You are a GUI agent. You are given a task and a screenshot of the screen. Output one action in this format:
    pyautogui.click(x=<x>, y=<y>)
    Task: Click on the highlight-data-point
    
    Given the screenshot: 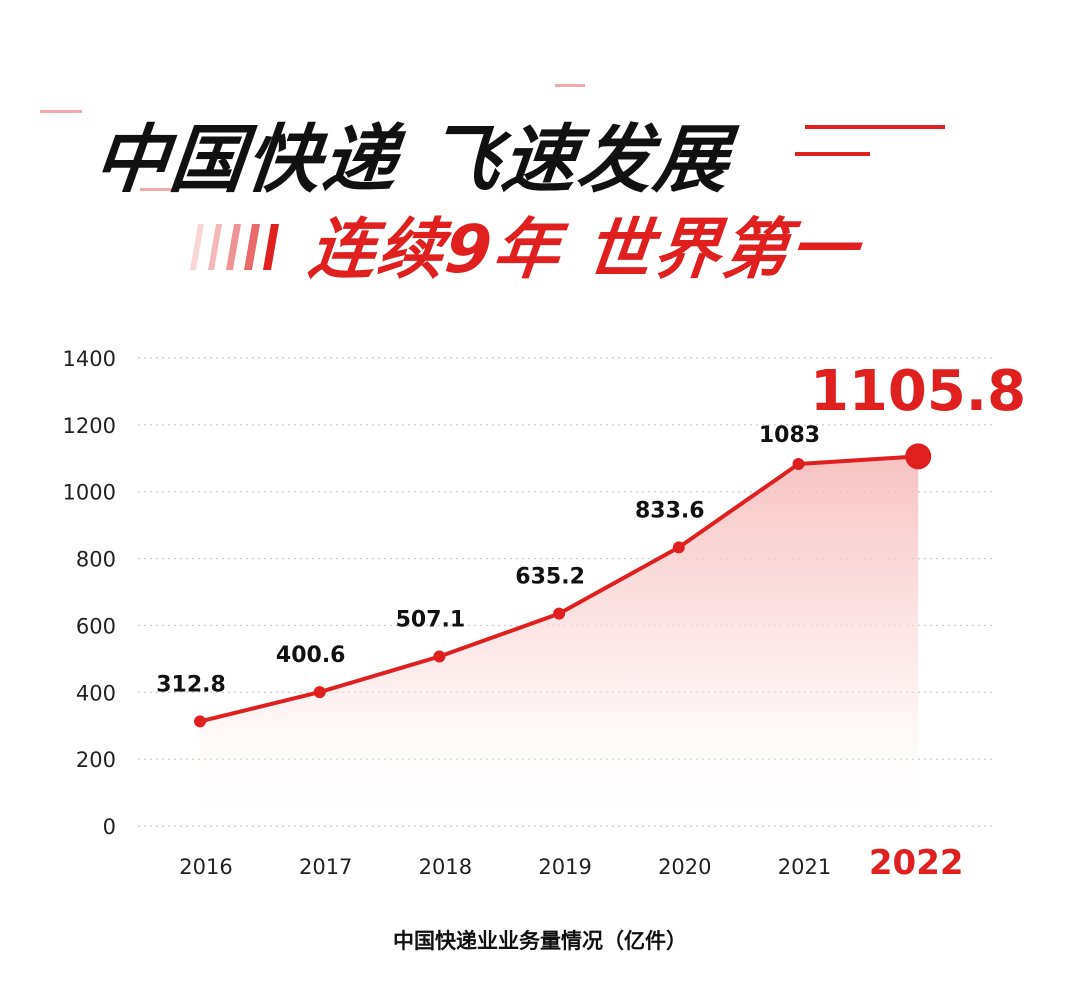 What is the action you would take?
    pyautogui.click(x=918, y=456)
    